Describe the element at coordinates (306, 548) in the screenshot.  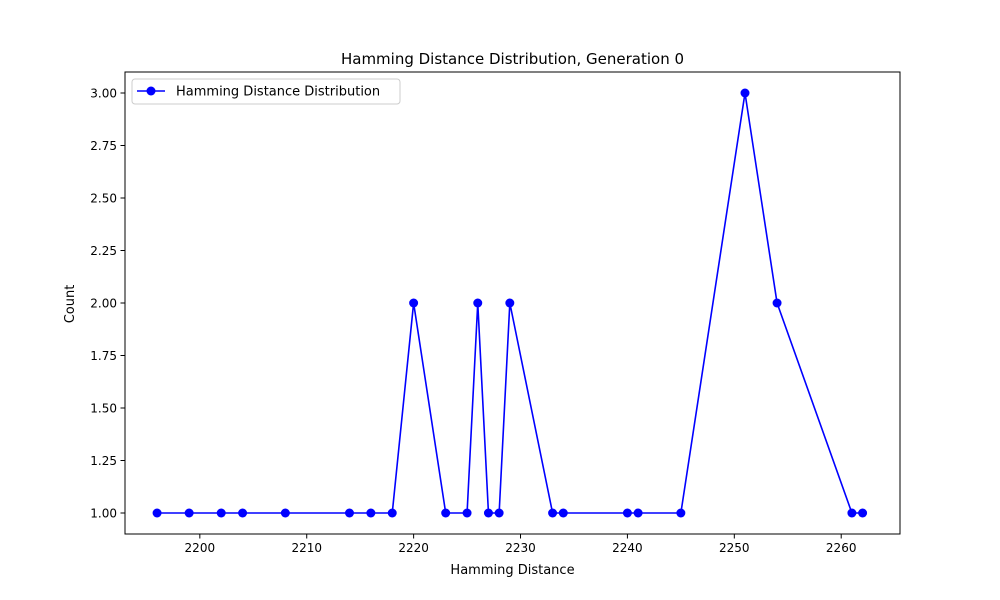
I see `x-tick-label: 2210` at that location.